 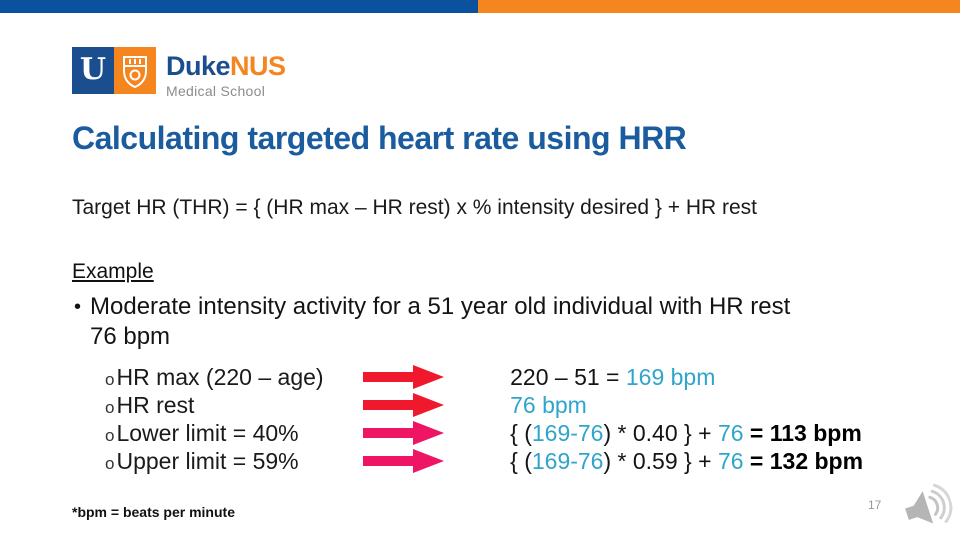 I want to click on duke-u-glyph: U, so click(x=93, y=69).